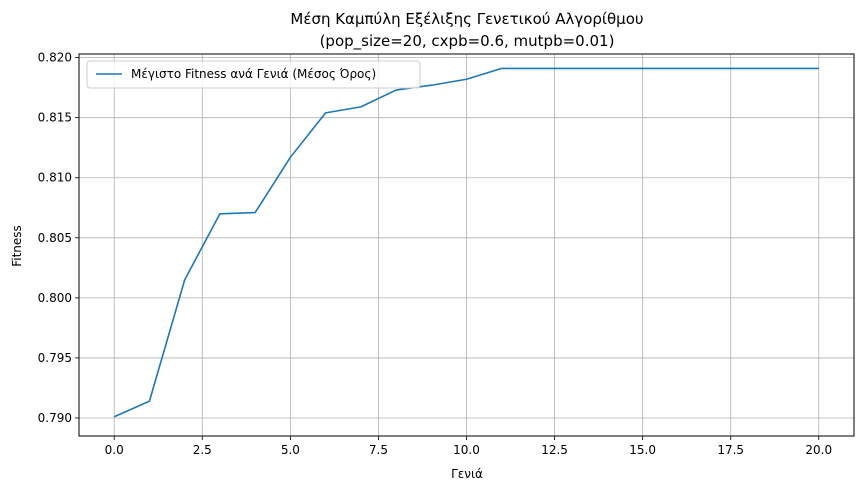  What do you see at coordinates (467, 41) in the screenshot?
I see `chart-title-line2: (pop_size=20, cxpb=0.6, mutpb=0.01)` at bounding box center [467, 41].